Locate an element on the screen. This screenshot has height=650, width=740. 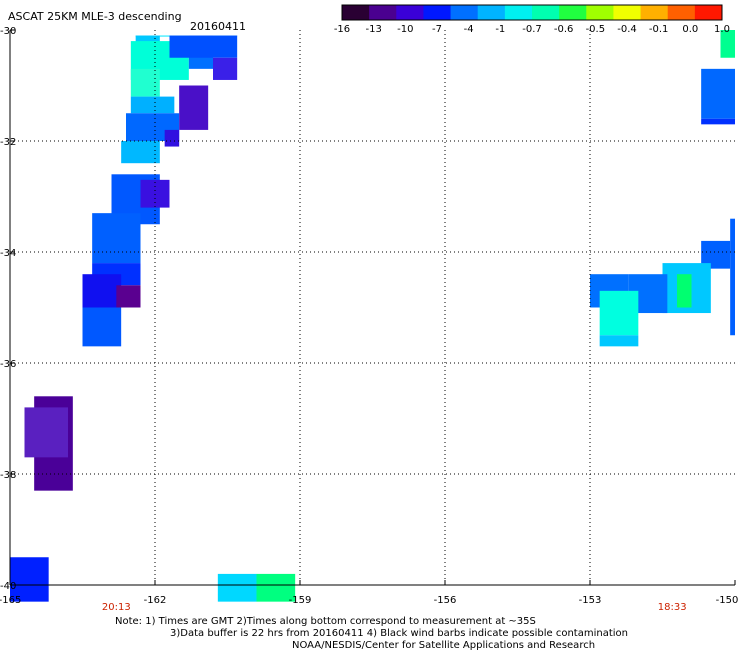
colorbar-label: -4 is located at coordinates (469, 29).